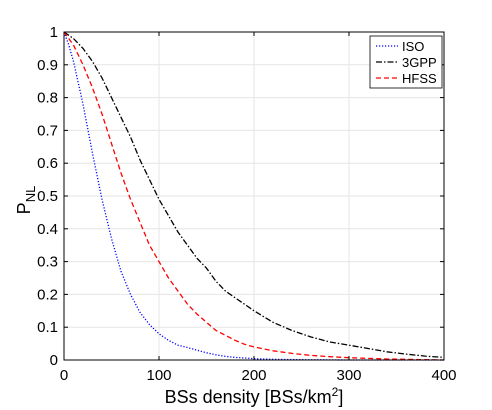  Describe the element at coordinates (47, 294) in the screenshot. I see `y-tick-label: 0.2` at that location.